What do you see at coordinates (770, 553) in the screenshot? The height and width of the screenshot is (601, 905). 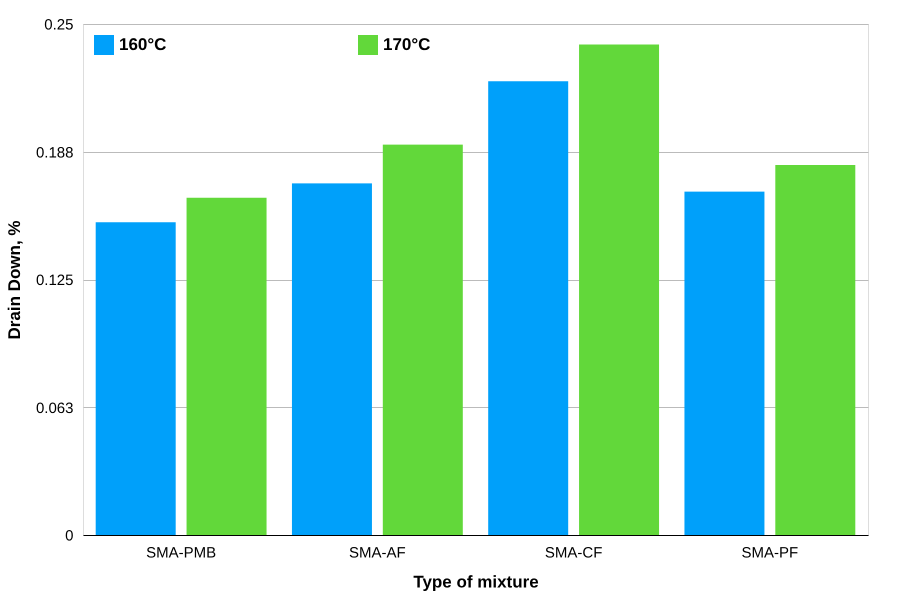 I see `x-tick-label: SMA-PF` at bounding box center [770, 553].